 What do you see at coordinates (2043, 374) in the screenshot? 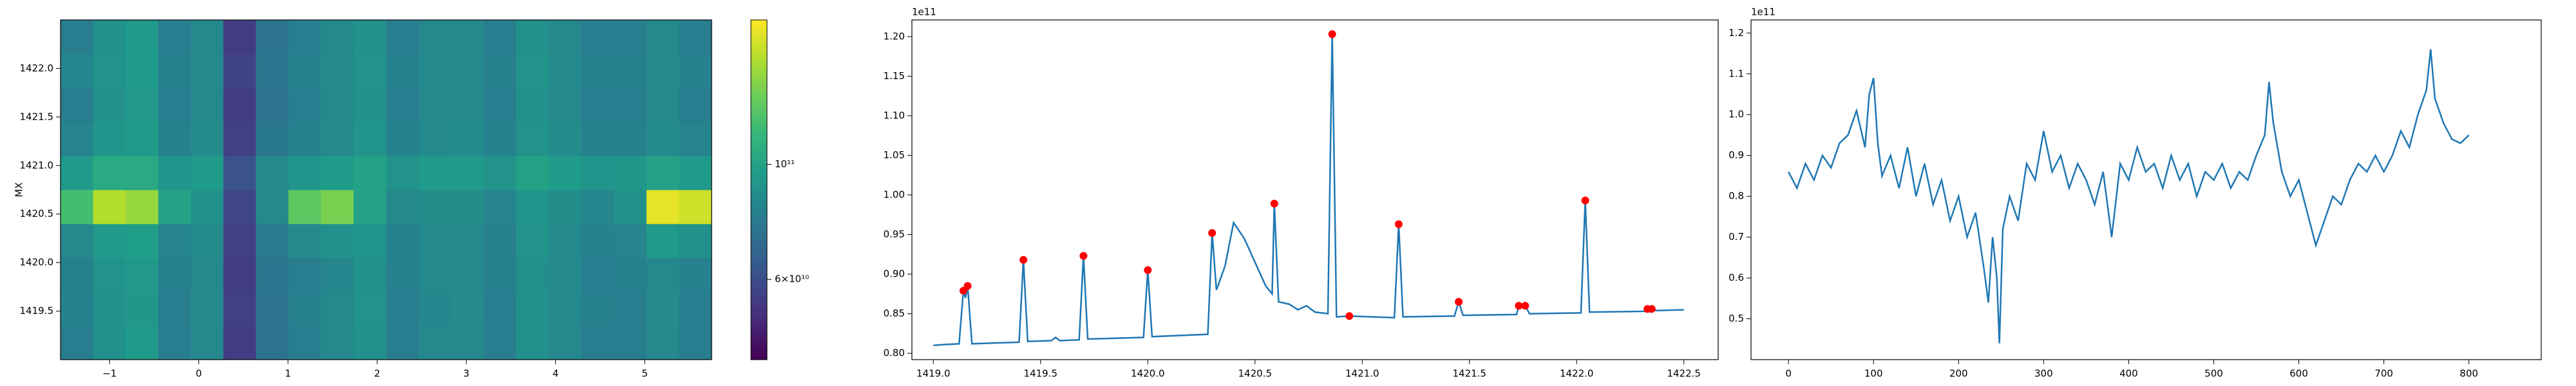
I see `x-tick-label: 300` at bounding box center [2043, 374].